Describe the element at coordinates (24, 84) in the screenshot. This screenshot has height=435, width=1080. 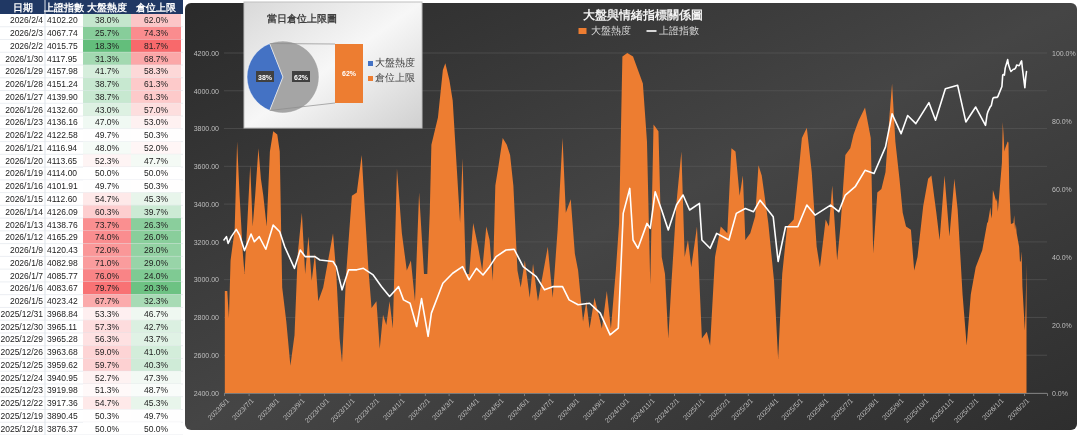
I see `y-tick-label: 2026/1/28` at that location.